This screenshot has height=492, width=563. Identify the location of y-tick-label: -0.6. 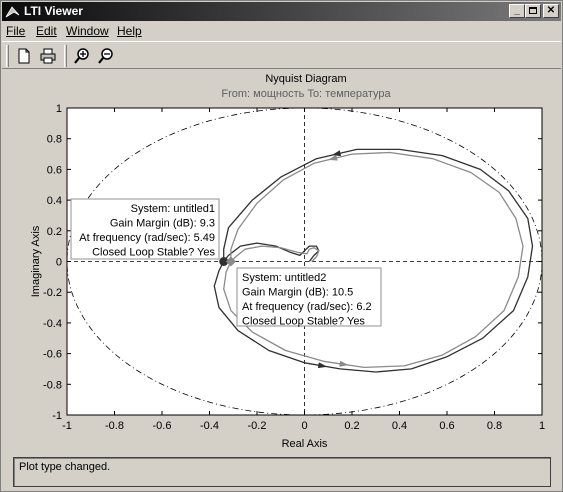
(52, 355).